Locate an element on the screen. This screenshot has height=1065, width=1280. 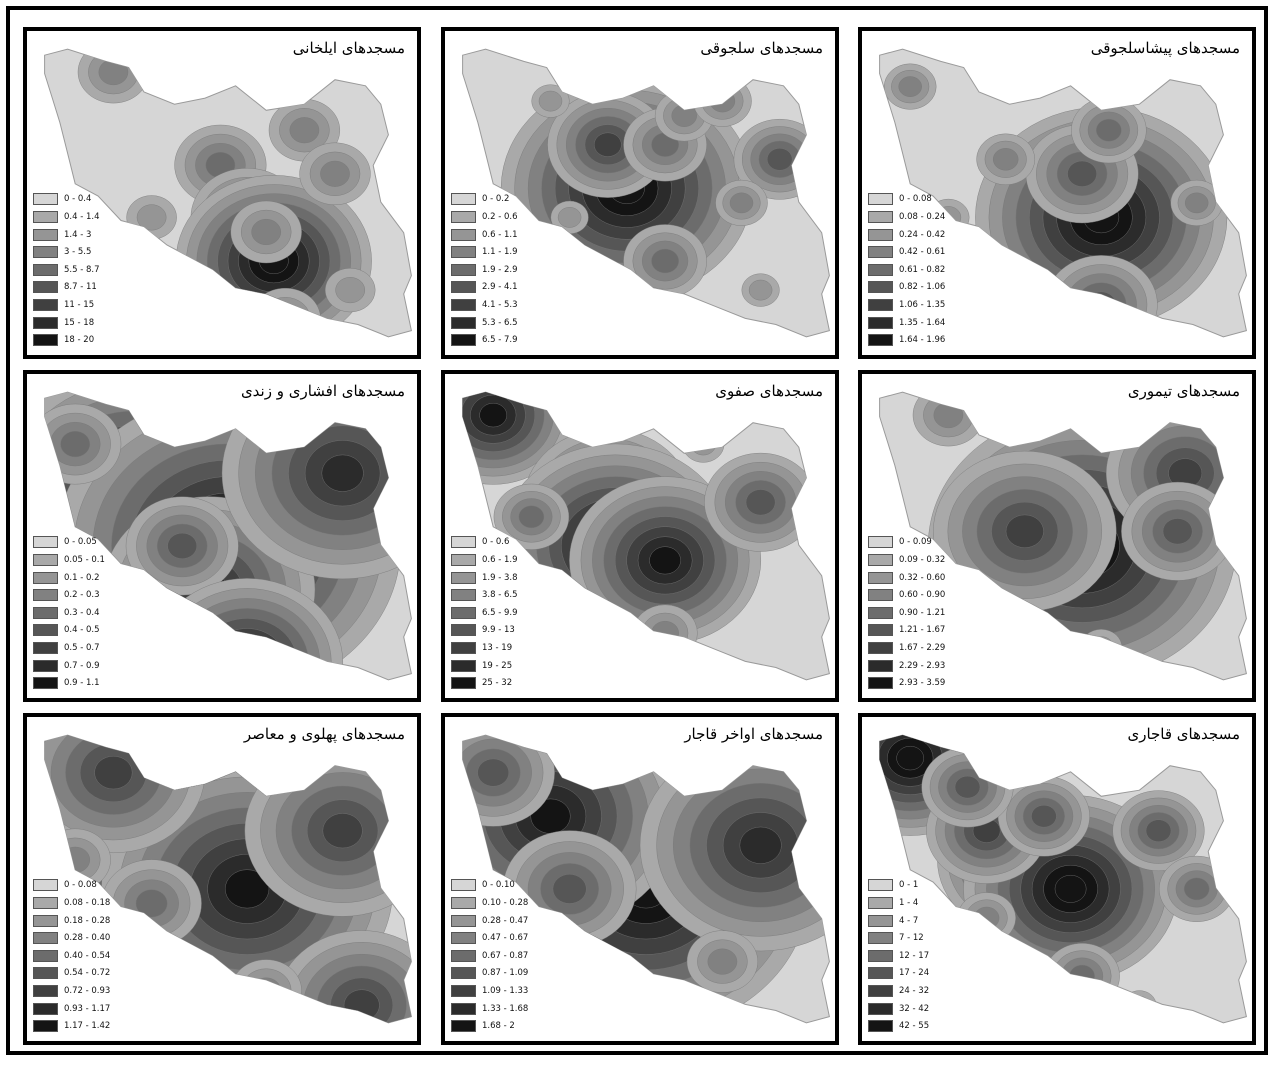
legend-label: 15 - 18 is located at coordinates (79, 322).